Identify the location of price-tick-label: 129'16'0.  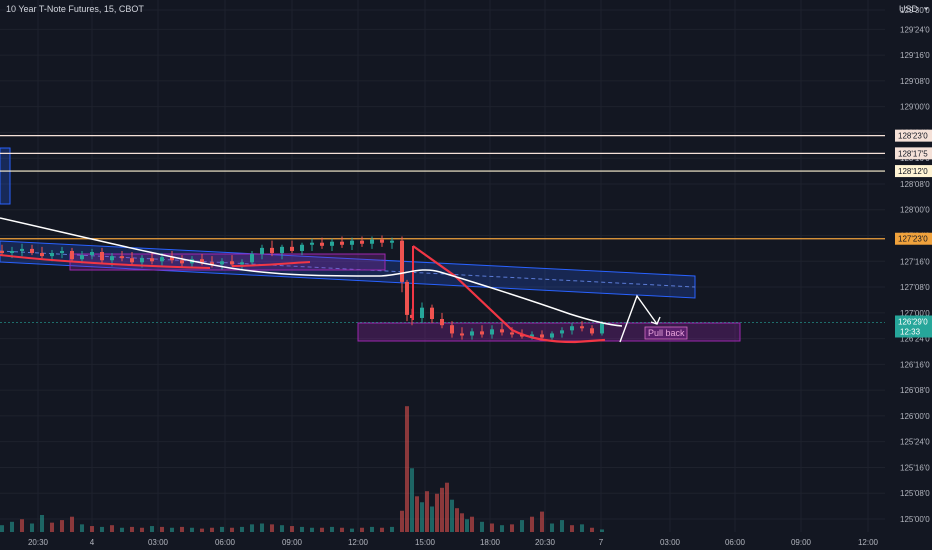
(915, 55).